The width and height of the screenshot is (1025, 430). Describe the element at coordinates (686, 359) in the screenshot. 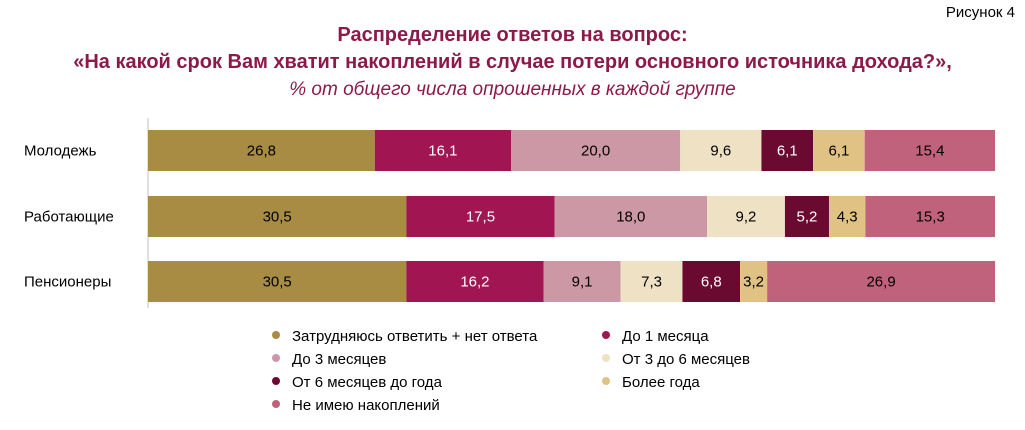

I see `legend-label: От 3 до 6 месяцев` at that location.